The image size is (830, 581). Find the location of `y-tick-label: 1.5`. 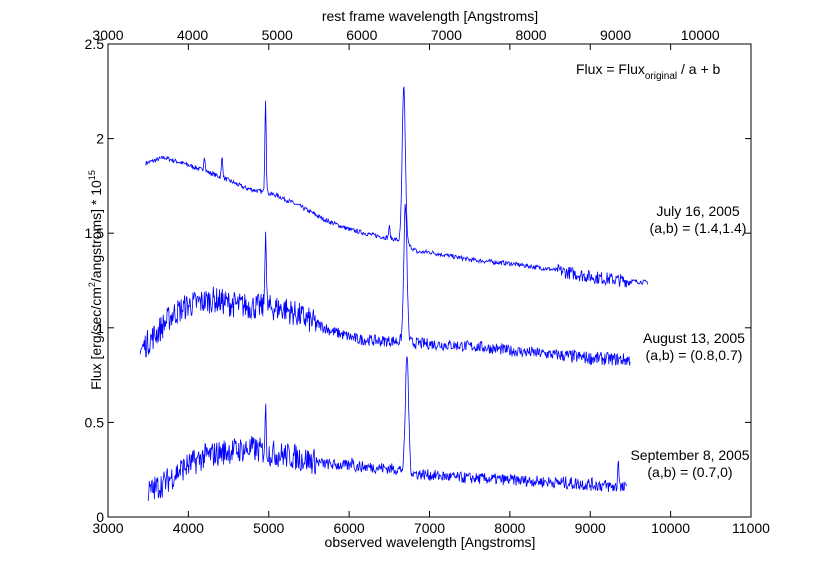

y-tick-label: 1.5 is located at coordinates (95, 233).